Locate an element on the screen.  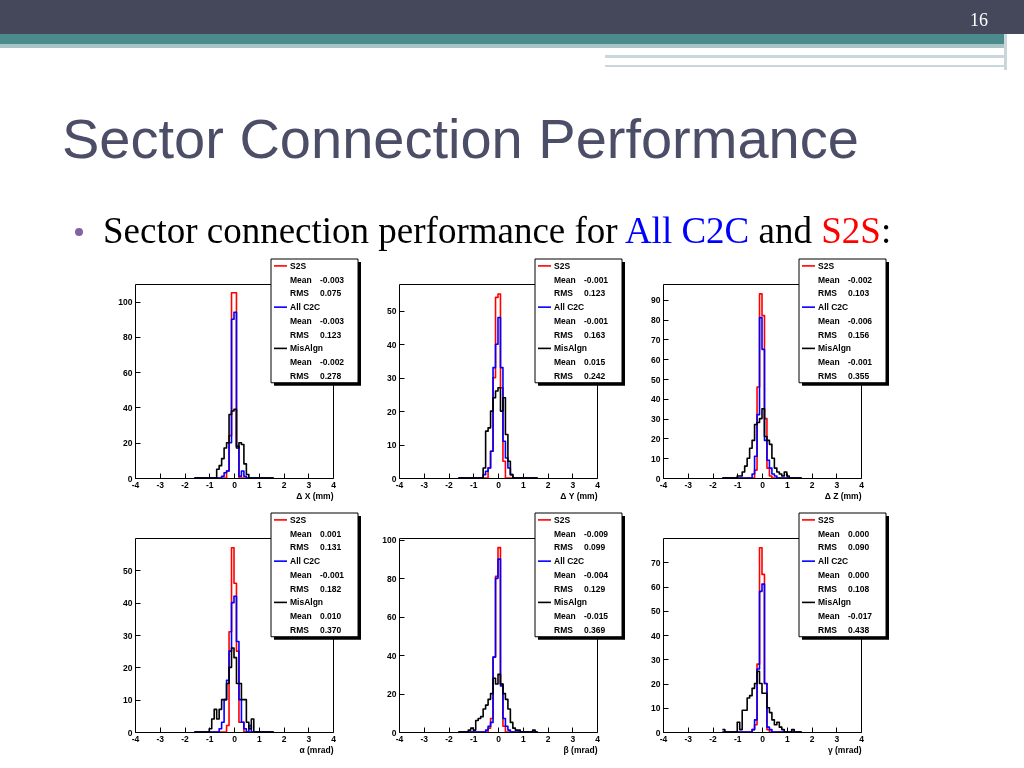
text: RMS 0.103 is located at coordinates (844, 293).